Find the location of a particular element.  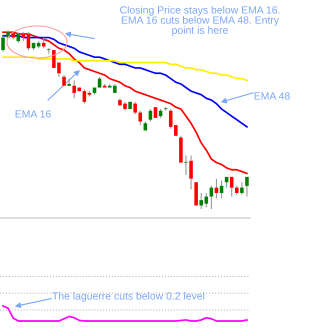

text: The laguerre cuts below 0.2 level is located at coordinates (128, 297).